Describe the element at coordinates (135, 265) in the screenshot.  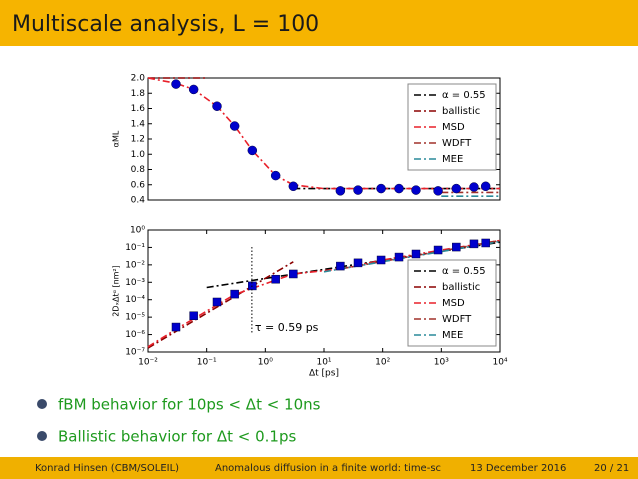
I see `y-tick-label: 10⁻²` at that location.